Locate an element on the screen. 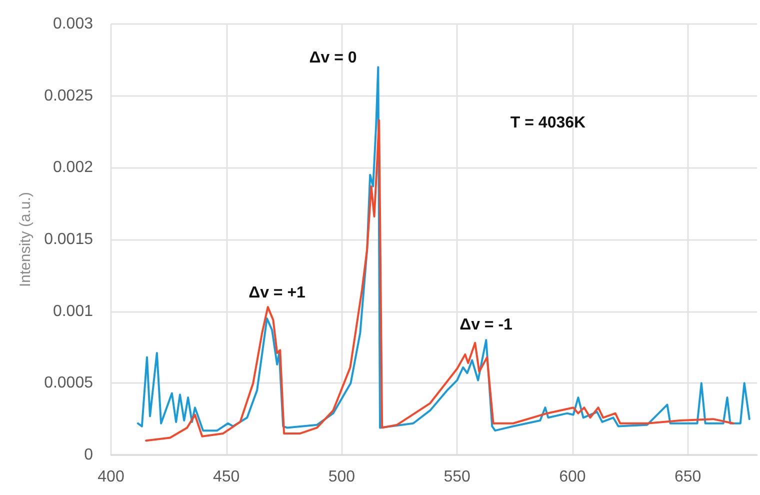  y-tick-label: 0.003 is located at coordinates (73, 24).